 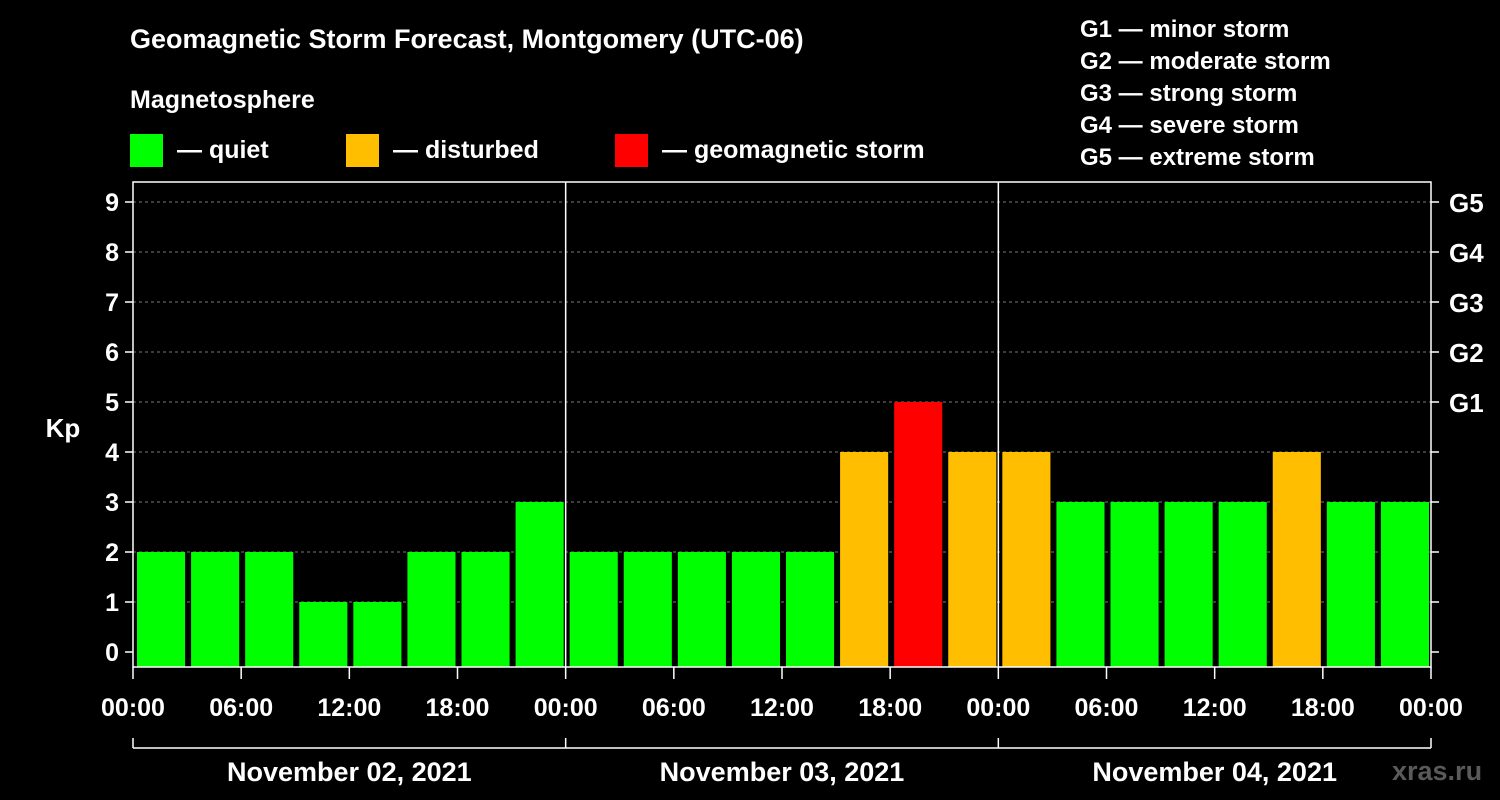 I want to click on legend-quiet-swatch, so click(x=146, y=150).